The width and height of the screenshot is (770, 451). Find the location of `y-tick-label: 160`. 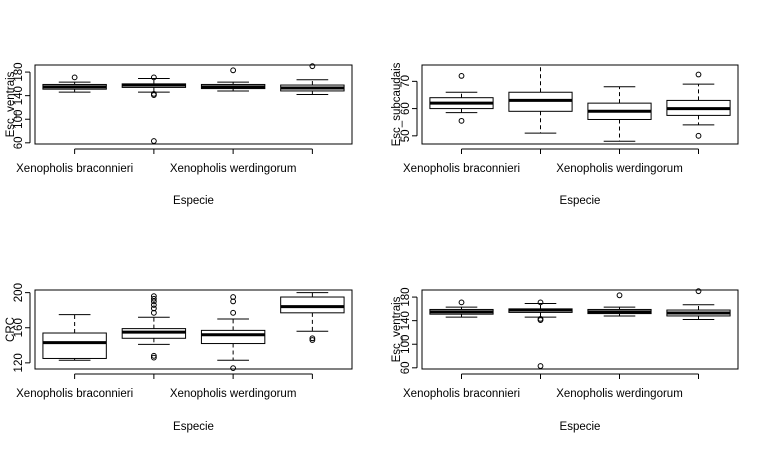

y-tick-label: 160 is located at coordinates (19, 327).